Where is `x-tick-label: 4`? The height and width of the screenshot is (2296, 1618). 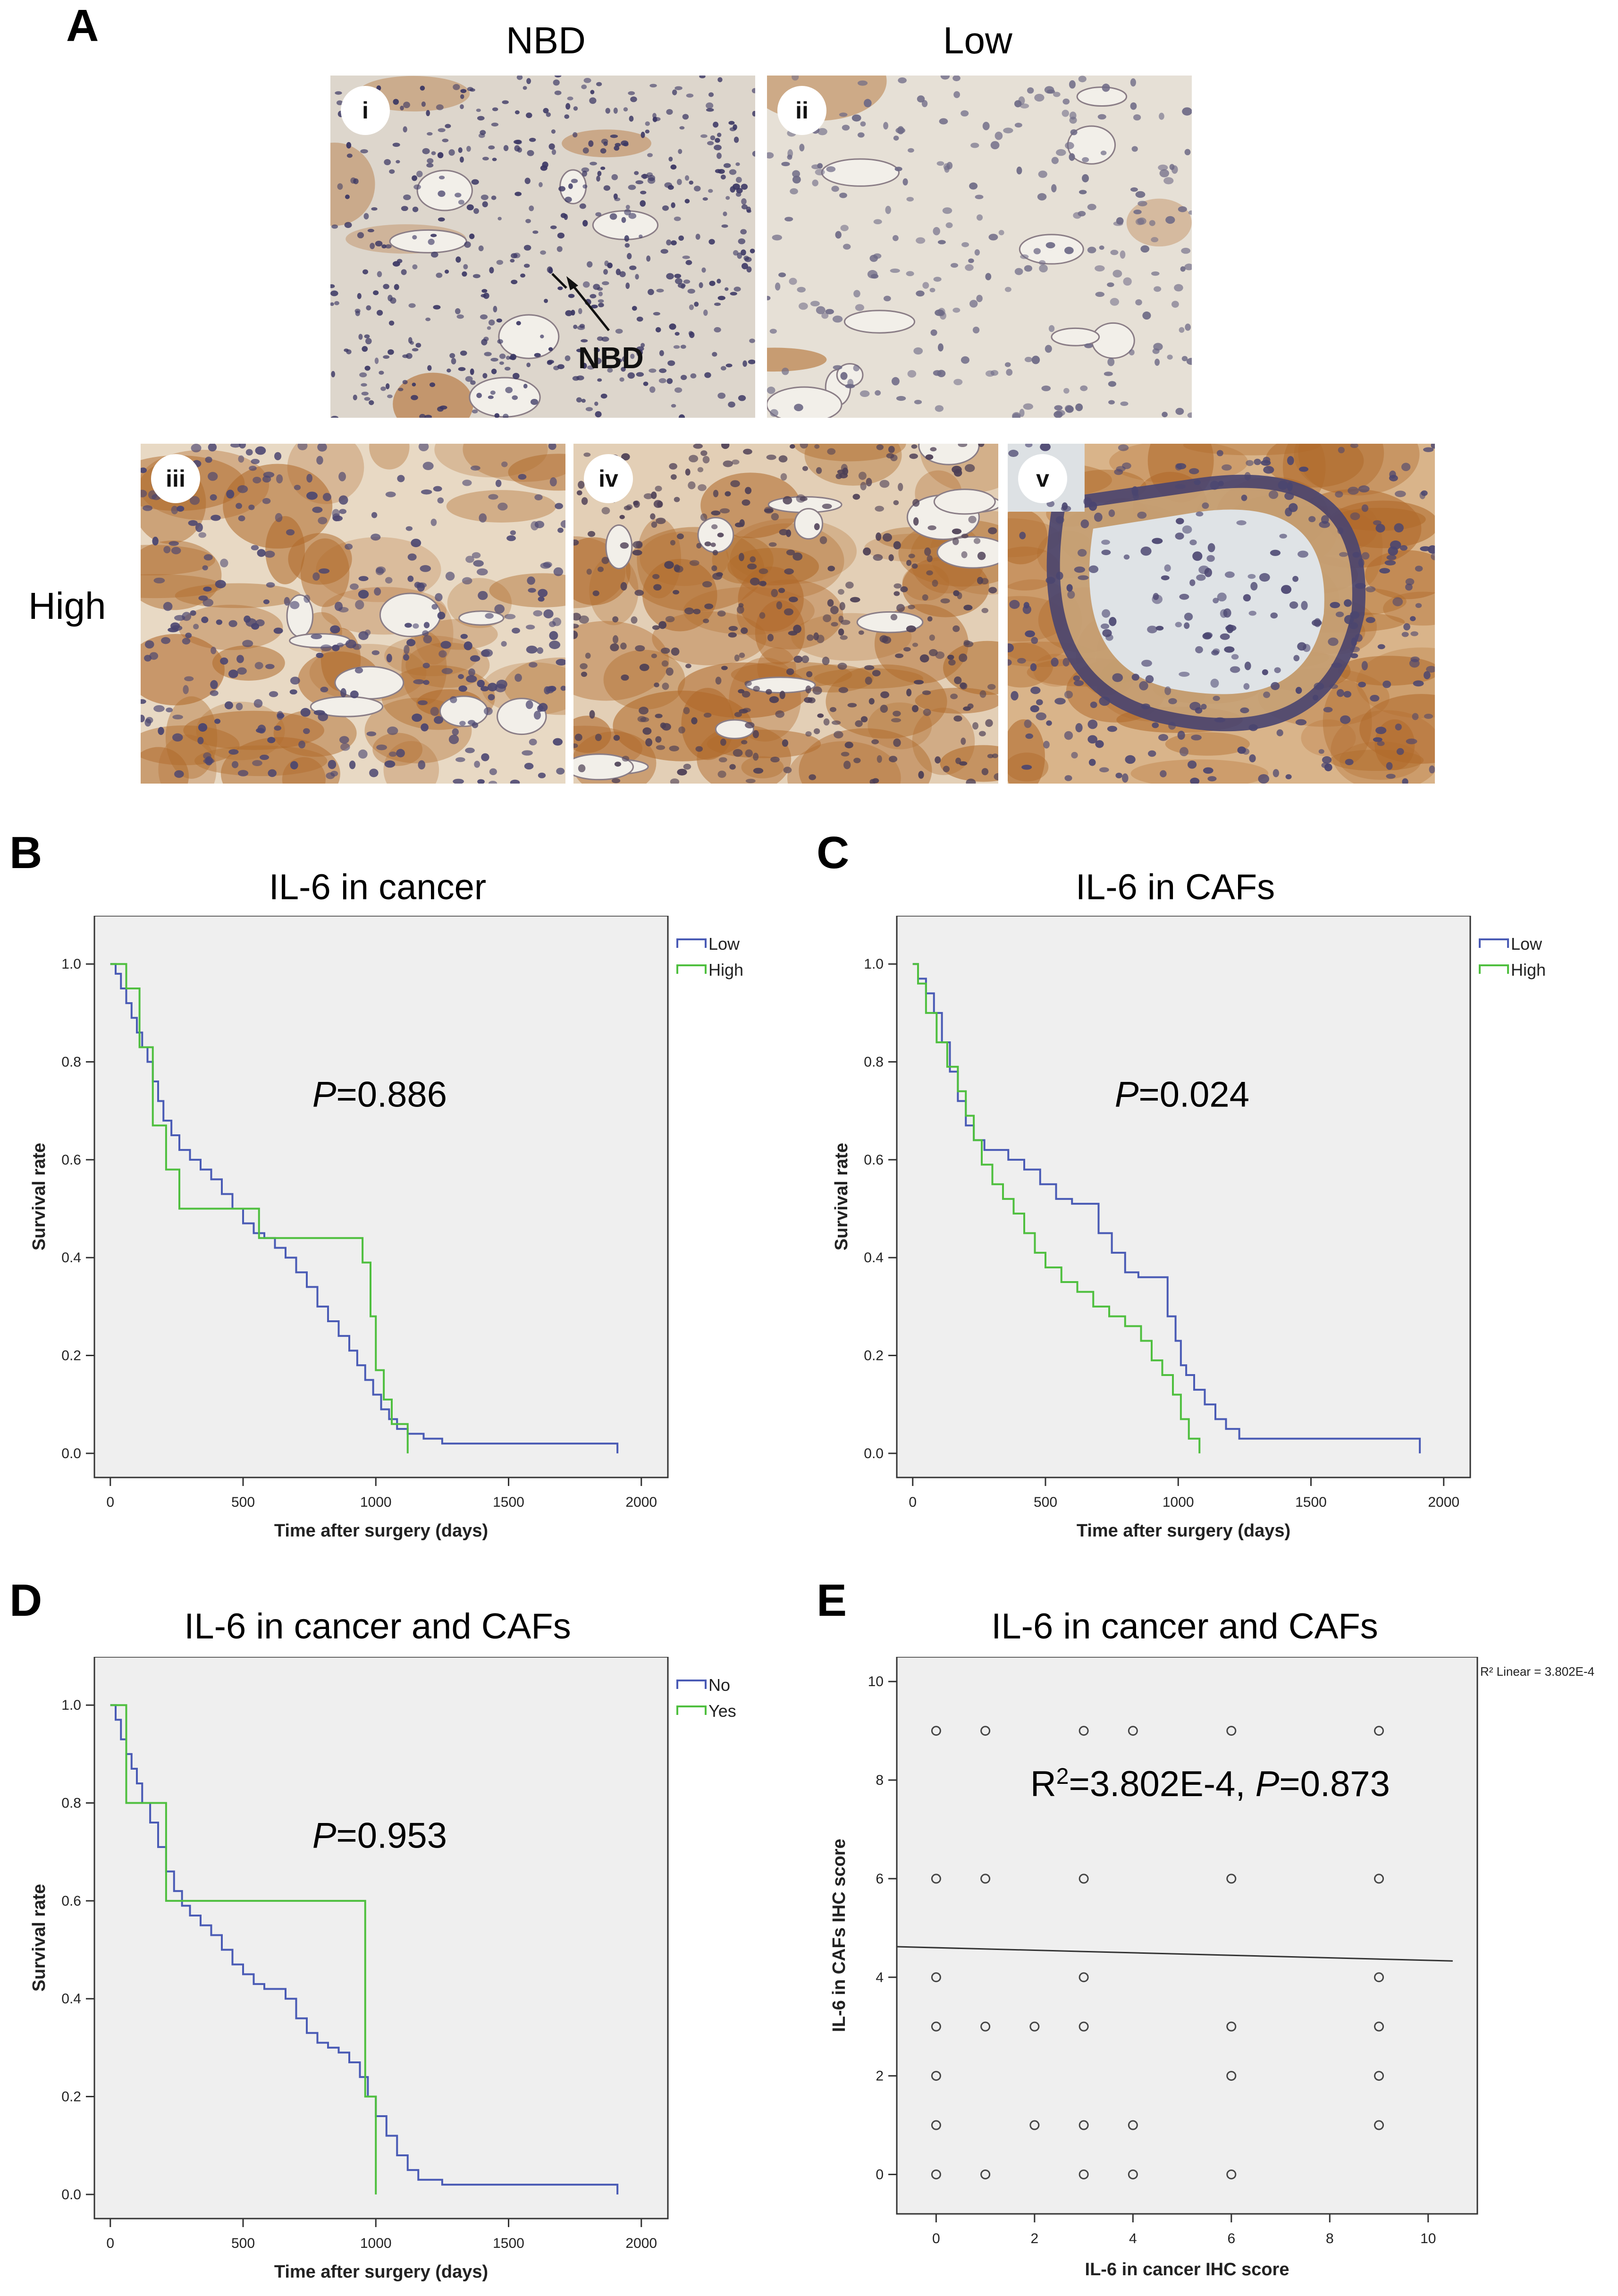
x-tick-label: 4 is located at coordinates (1133, 2238).